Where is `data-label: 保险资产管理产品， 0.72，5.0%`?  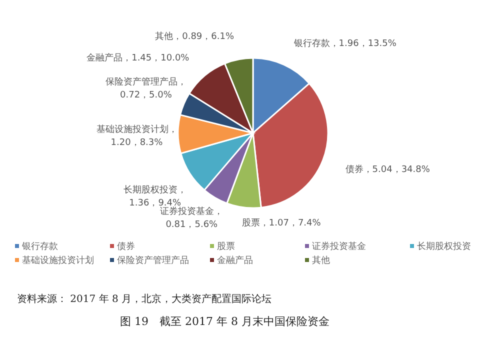
data-label: 保险资产管理产品， 0.72，5.0% is located at coordinates (145, 88).